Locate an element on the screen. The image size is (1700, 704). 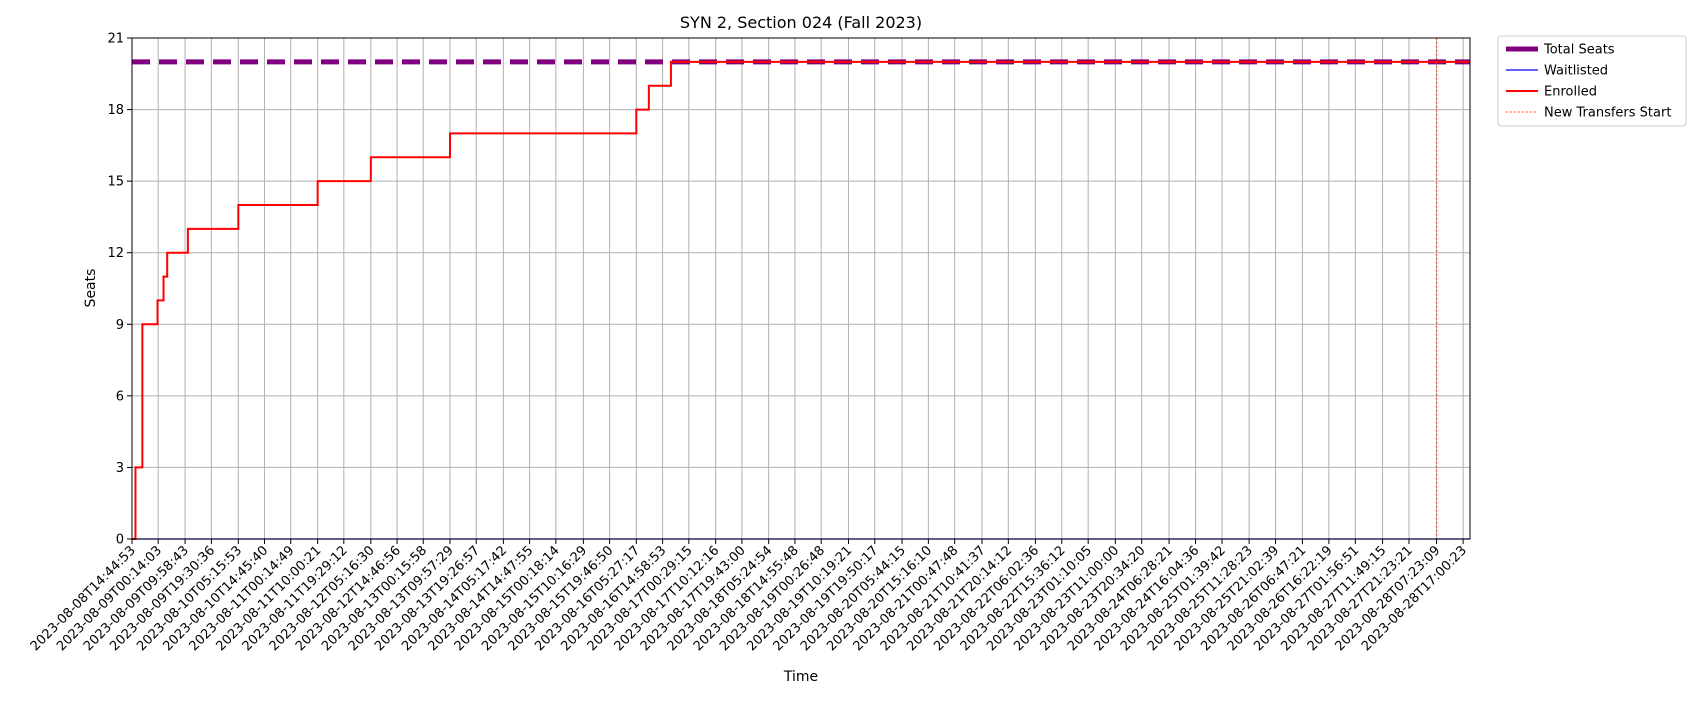
legend-label-new-transfers-start: New Transfers Start is located at coordinates (1607, 113).